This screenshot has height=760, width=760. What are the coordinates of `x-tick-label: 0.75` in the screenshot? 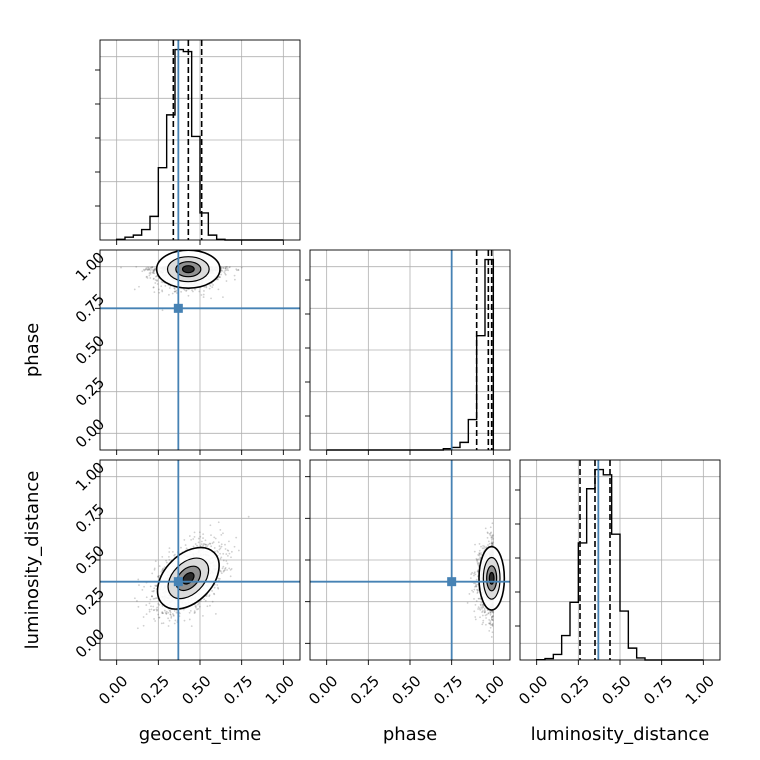 It's located at (238, 690).